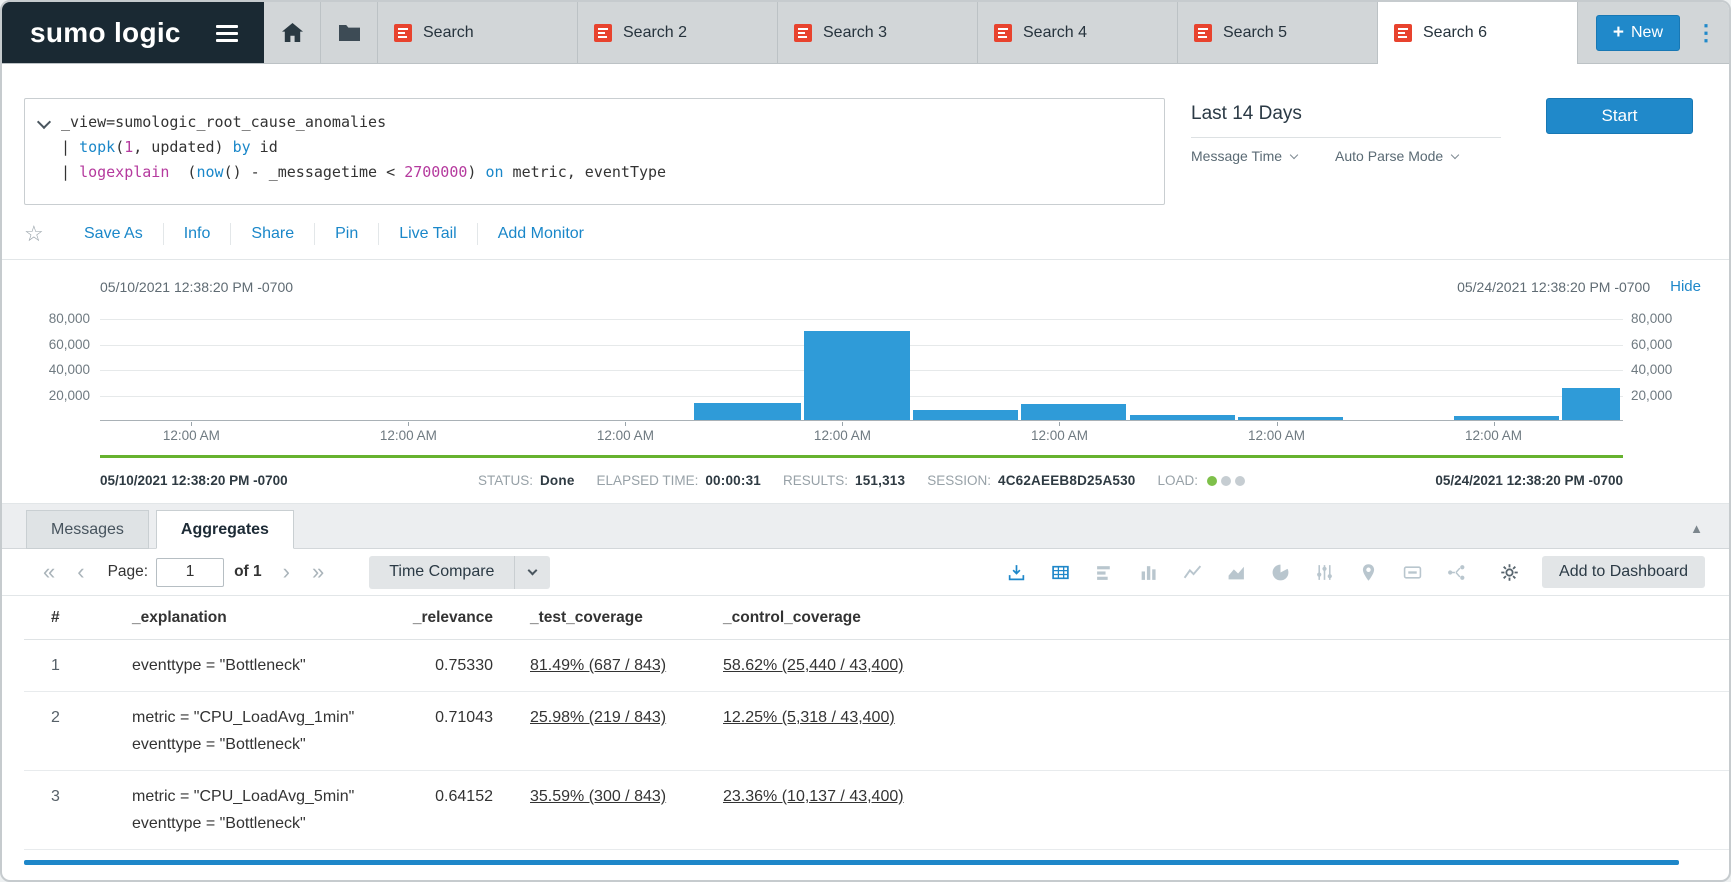 The image size is (1731, 882). Describe the element at coordinates (113, 233) in the screenshot. I see `action-save-as: Save As` at that location.